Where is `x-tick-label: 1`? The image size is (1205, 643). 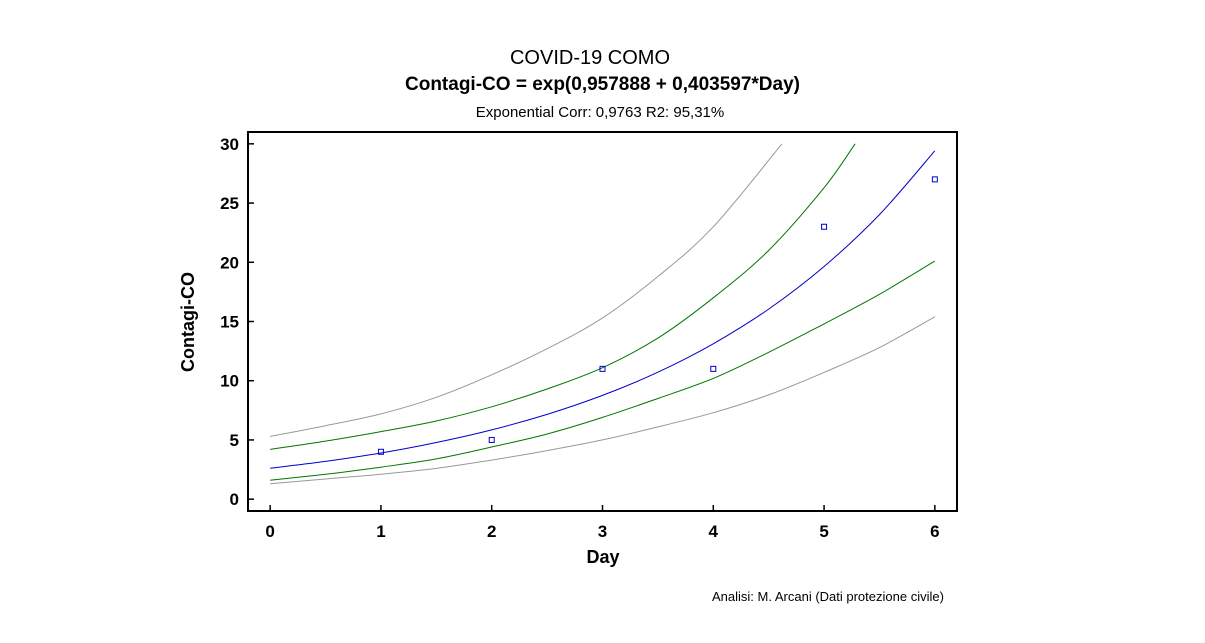 x-tick-label: 1 is located at coordinates (380, 531).